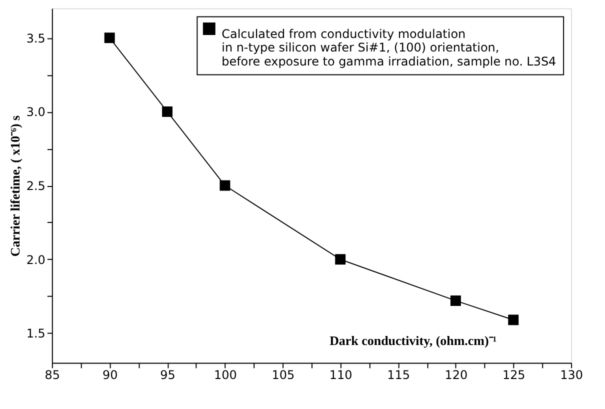 Image resolution: width=605 pixels, height=409 pixels. I want to click on y-tick-label: 2.5, so click(36, 186).